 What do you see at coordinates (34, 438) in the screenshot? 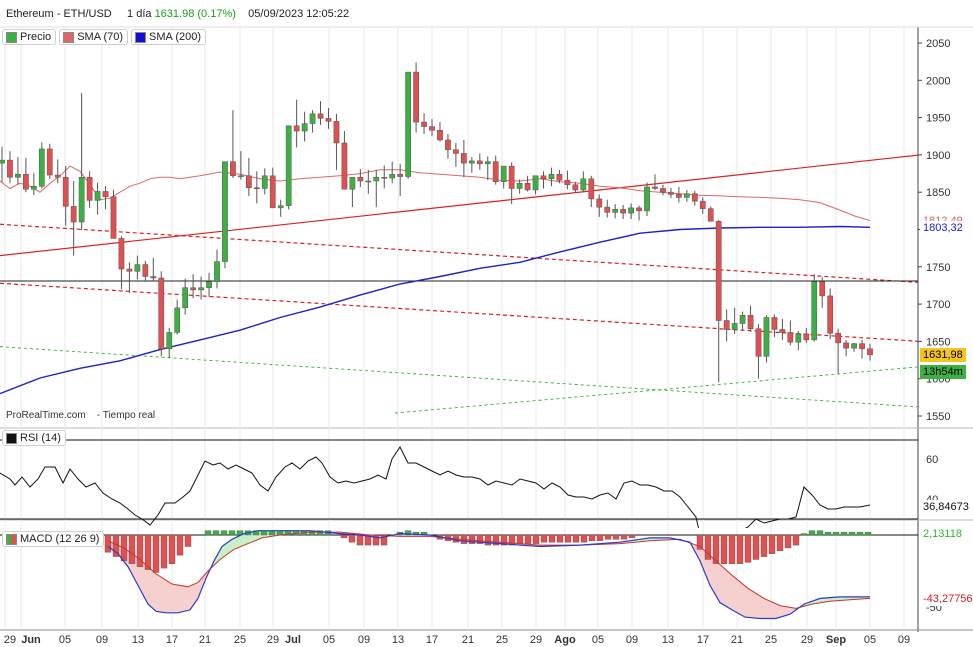
I see `rsi-legend: RSI (14)` at bounding box center [34, 438].